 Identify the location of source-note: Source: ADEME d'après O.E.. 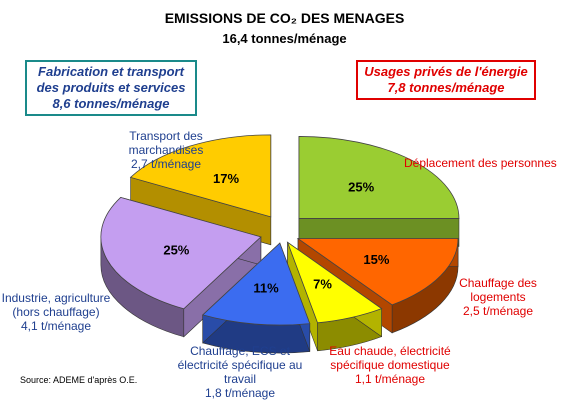
(79, 380).